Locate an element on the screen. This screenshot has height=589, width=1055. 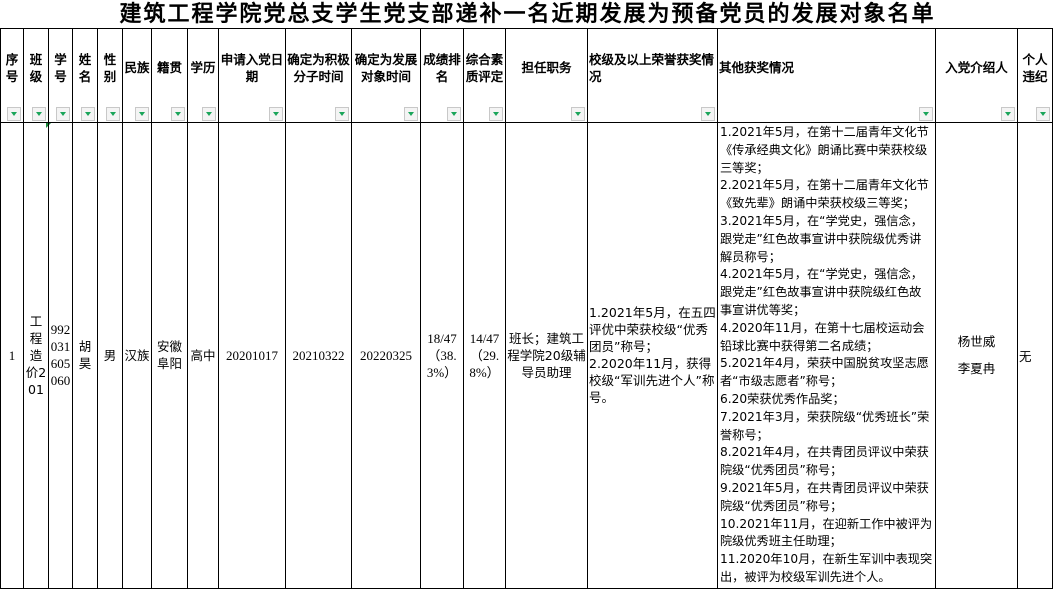
filter-row is located at coordinates (526, 114).